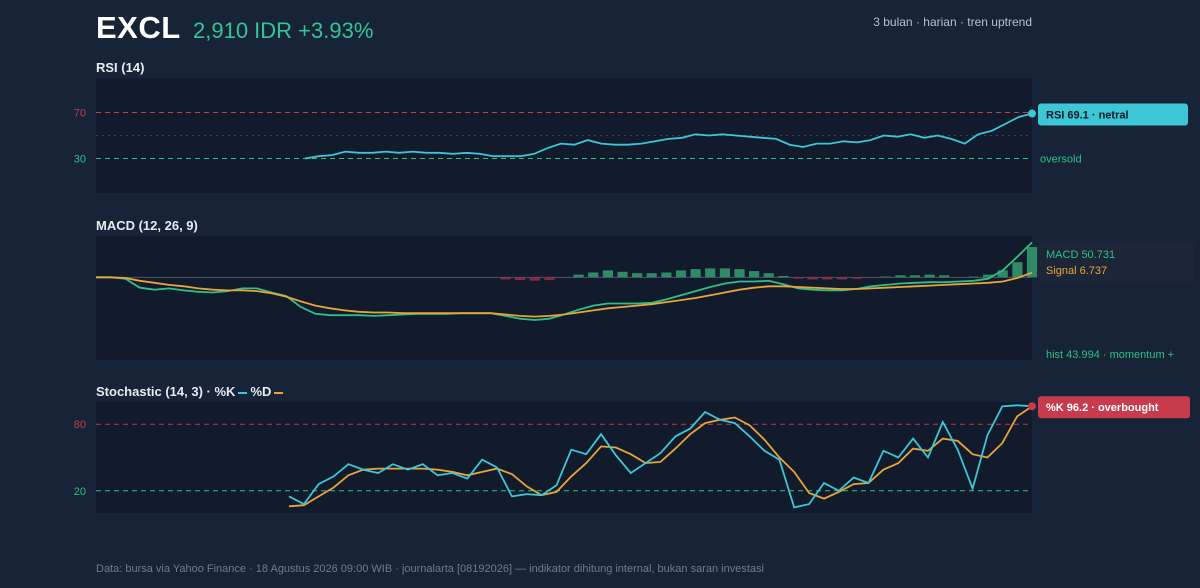  What do you see at coordinates (1102, 408) in the screenshot?
I see `stoch-value-tag: %K 96.2 · overbought` at bounding box center [1102, 408].